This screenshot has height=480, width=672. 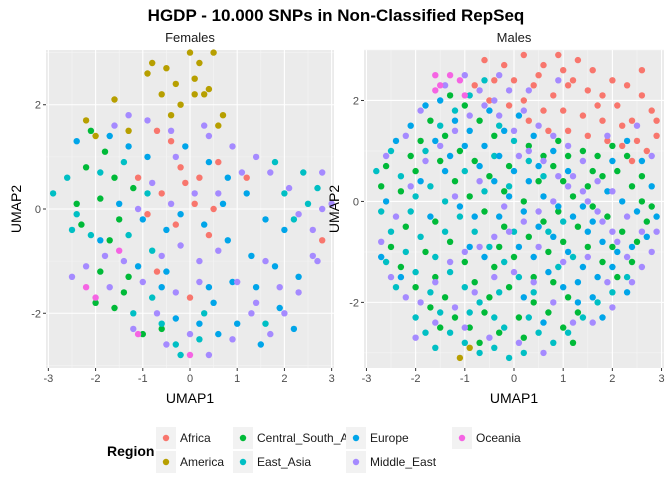 I want to click on legend-label: America, so click(x=202, y=462).